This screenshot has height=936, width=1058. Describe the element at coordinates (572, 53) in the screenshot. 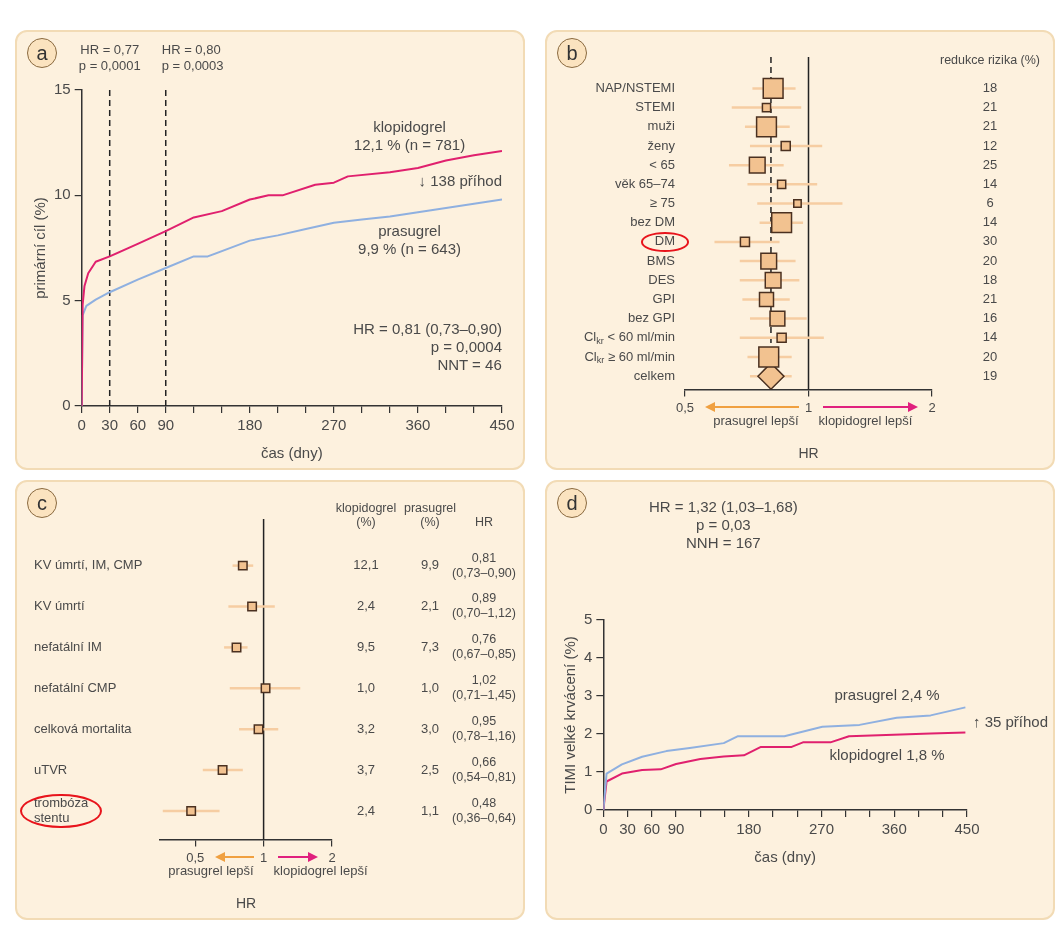

I see `chart-title: b` at that location.